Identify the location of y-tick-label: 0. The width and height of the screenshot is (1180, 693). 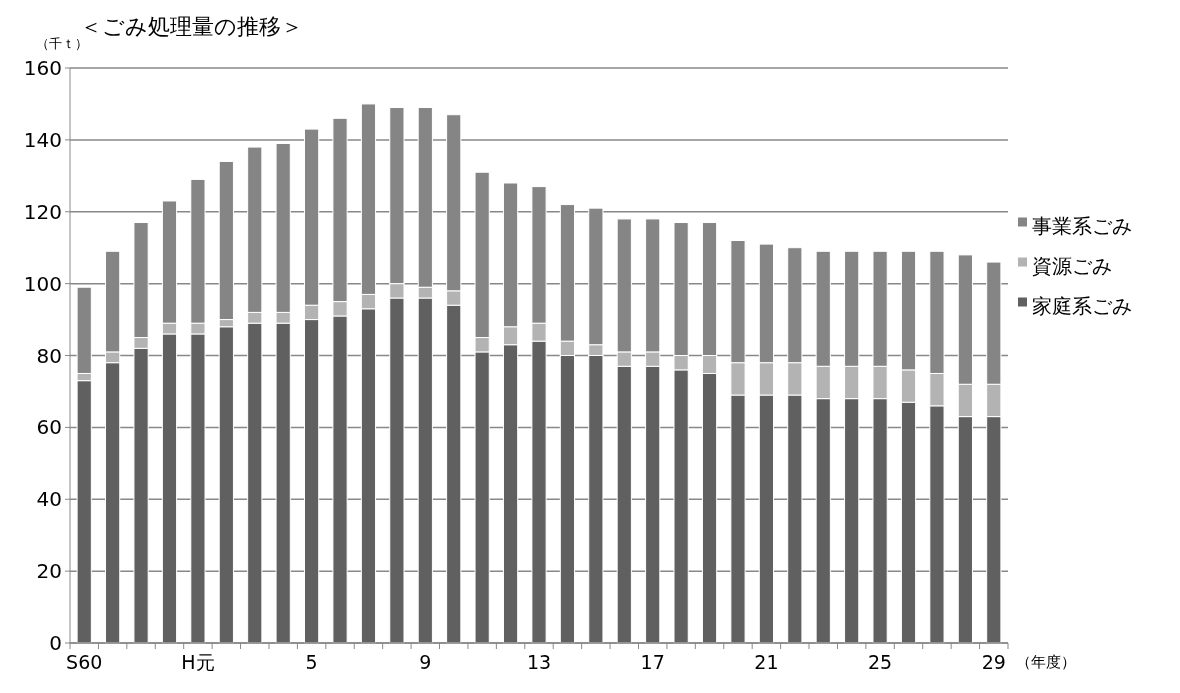
(55, 643).